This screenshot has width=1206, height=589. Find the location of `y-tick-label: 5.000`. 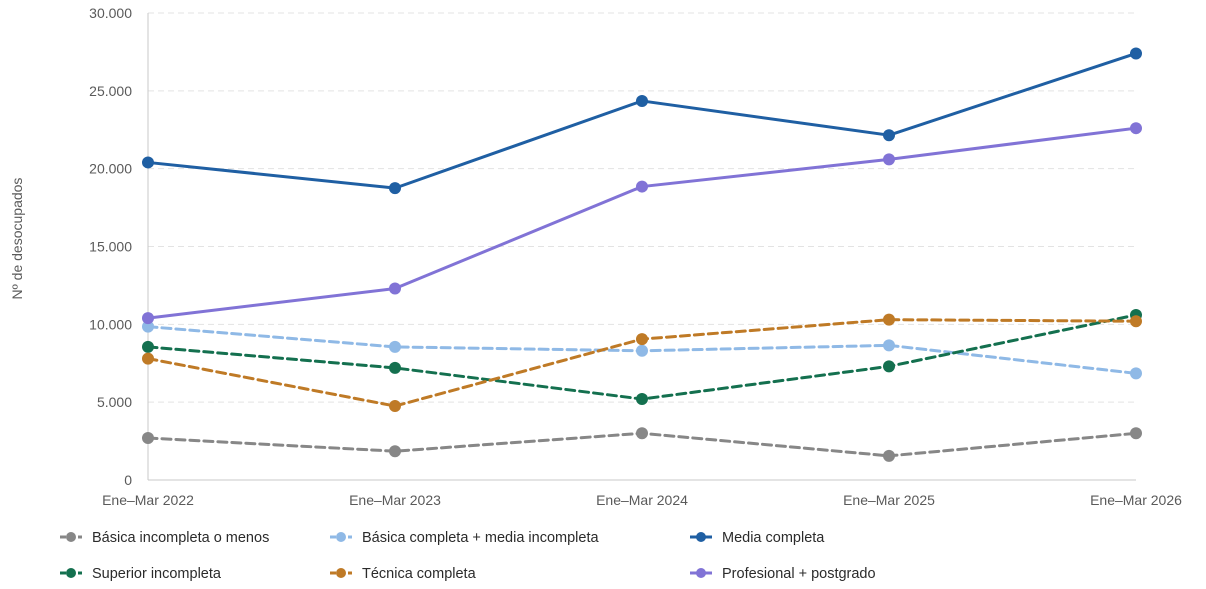

y-tick-label: 5.000 is located at coordinates (114, 402).